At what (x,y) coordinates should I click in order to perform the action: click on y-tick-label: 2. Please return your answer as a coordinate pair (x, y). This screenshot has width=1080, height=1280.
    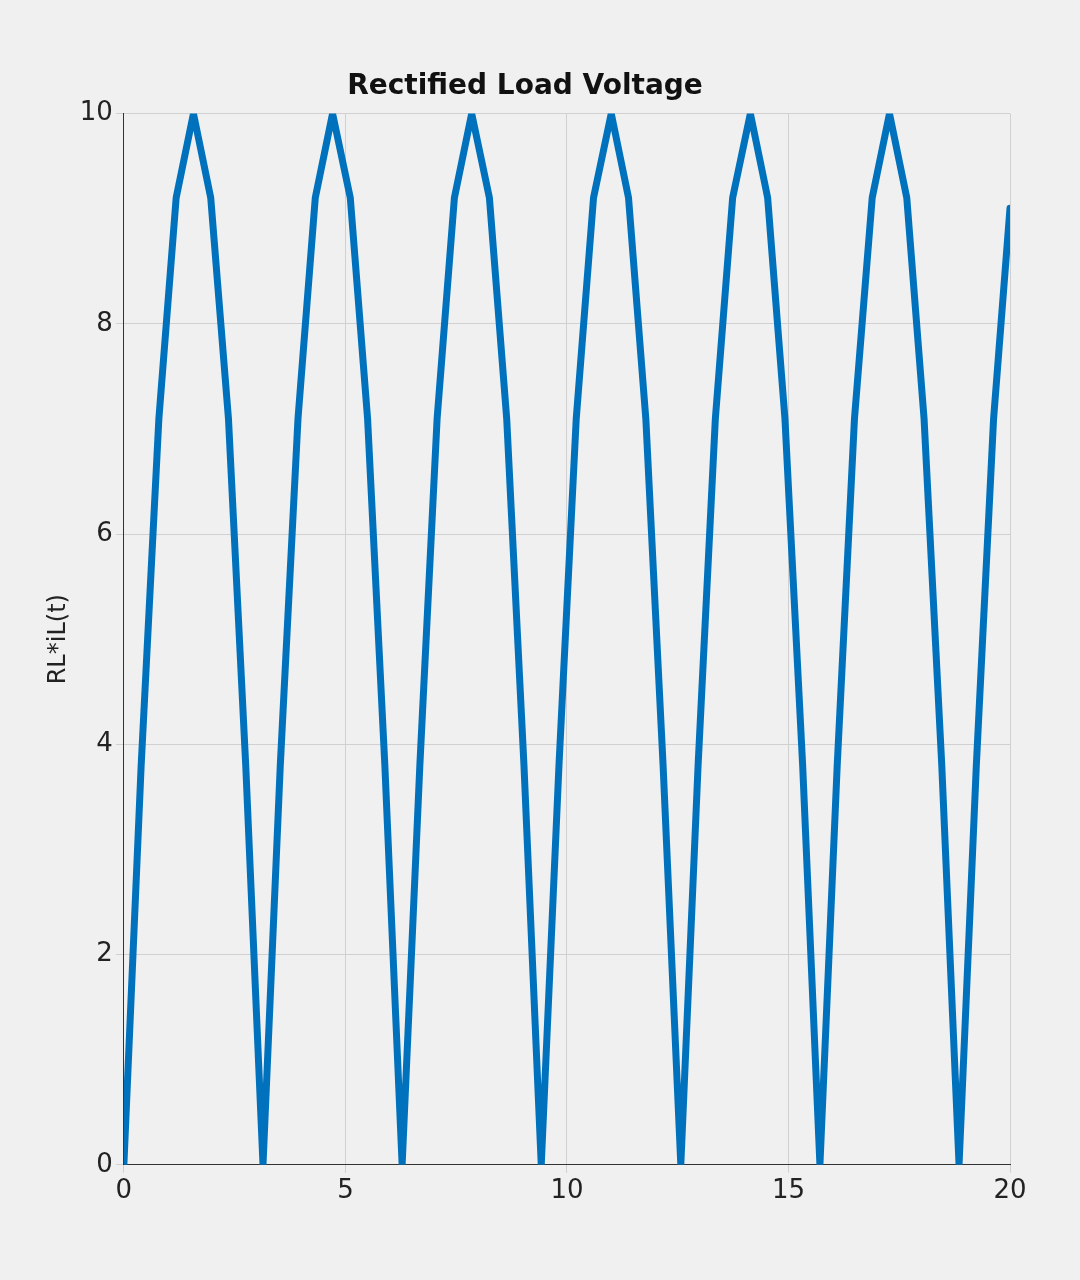
    Looking at the image, I should click on (104, 952).